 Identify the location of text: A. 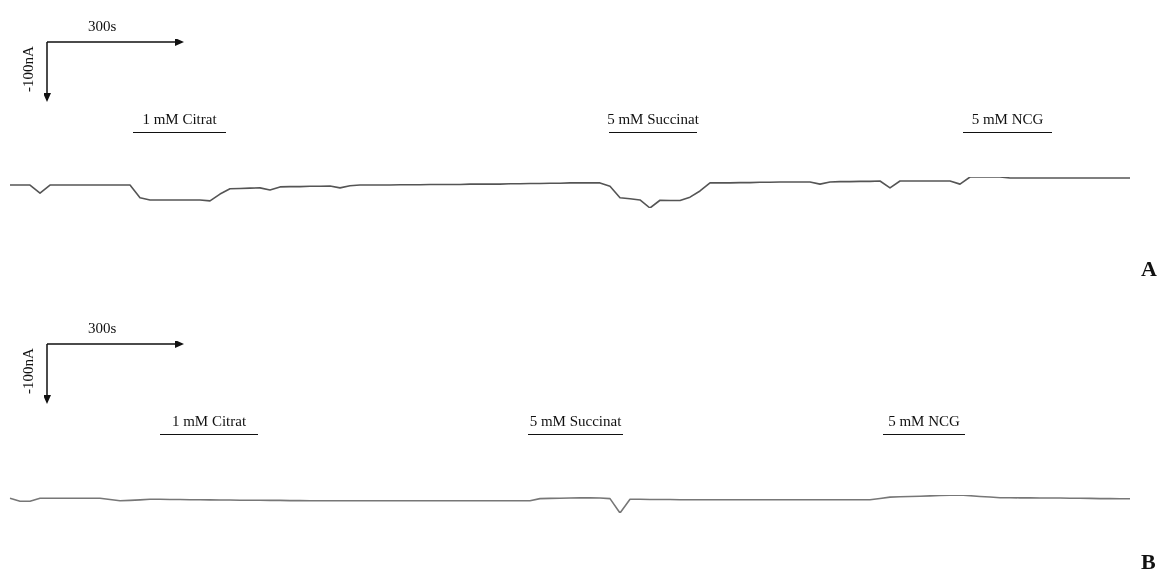
(1149, 269).